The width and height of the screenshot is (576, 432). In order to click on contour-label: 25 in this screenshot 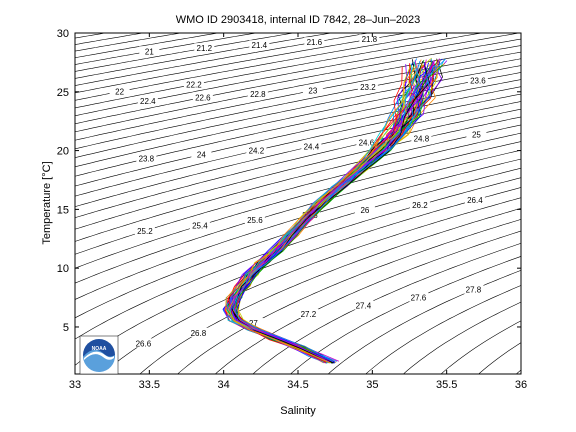, I will do `click(476, 135)`.